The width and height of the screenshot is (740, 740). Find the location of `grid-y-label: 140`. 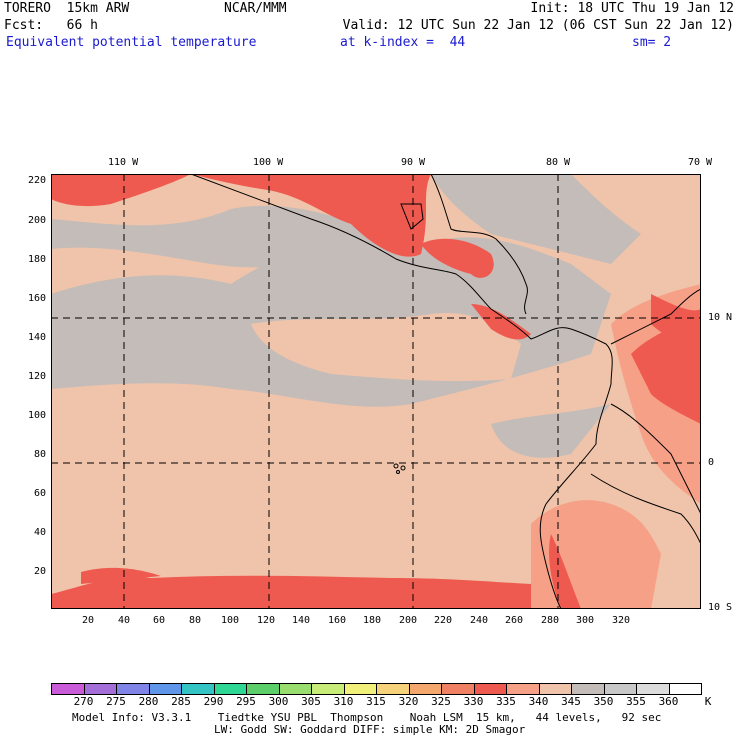

grid-y-label: 140 is located at coordinates (36, 337).